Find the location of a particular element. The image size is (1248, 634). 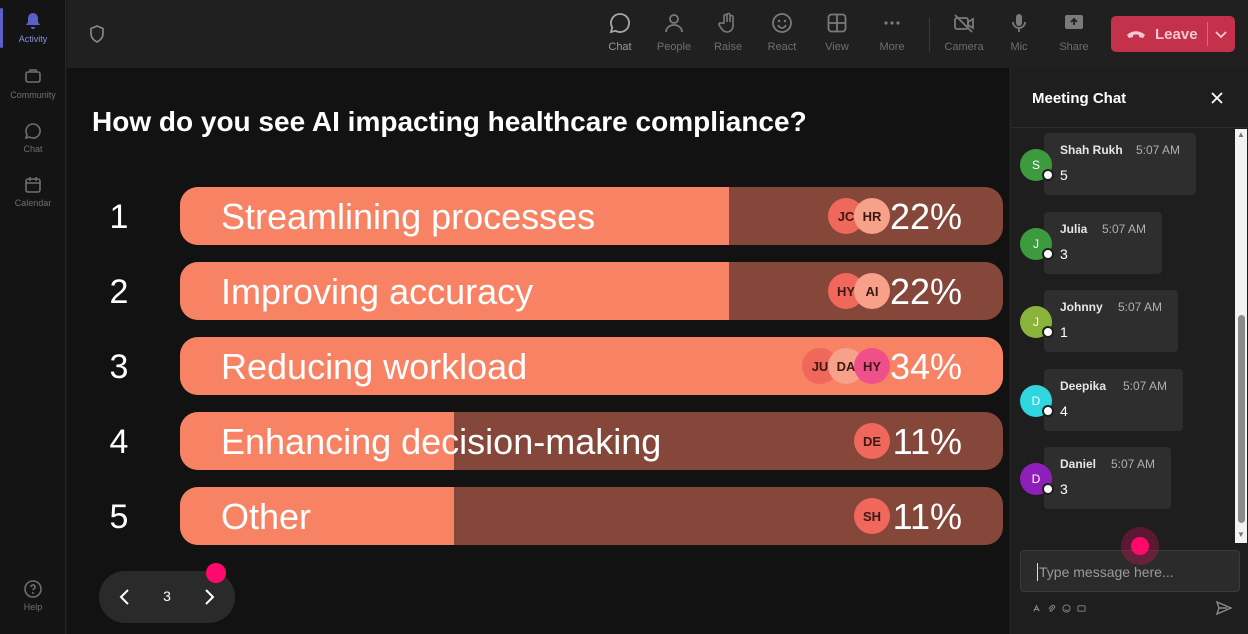

toolbar-view-button: View is located at coordinates (837, 36).